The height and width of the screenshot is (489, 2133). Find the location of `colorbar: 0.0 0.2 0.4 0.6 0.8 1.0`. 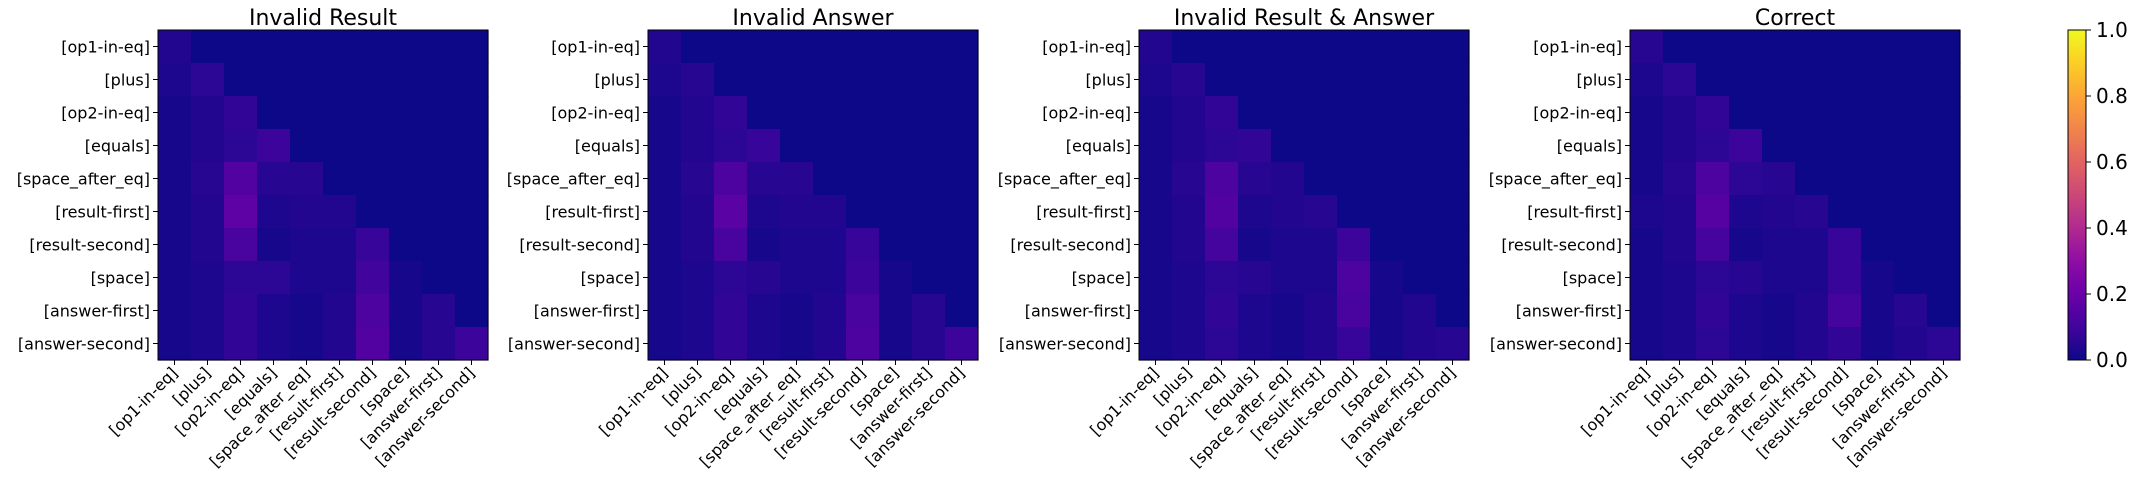

colorbar: 0.0 0.2 0.4 0.6 0.8 1.0 is located at coordinates (2097, 195).